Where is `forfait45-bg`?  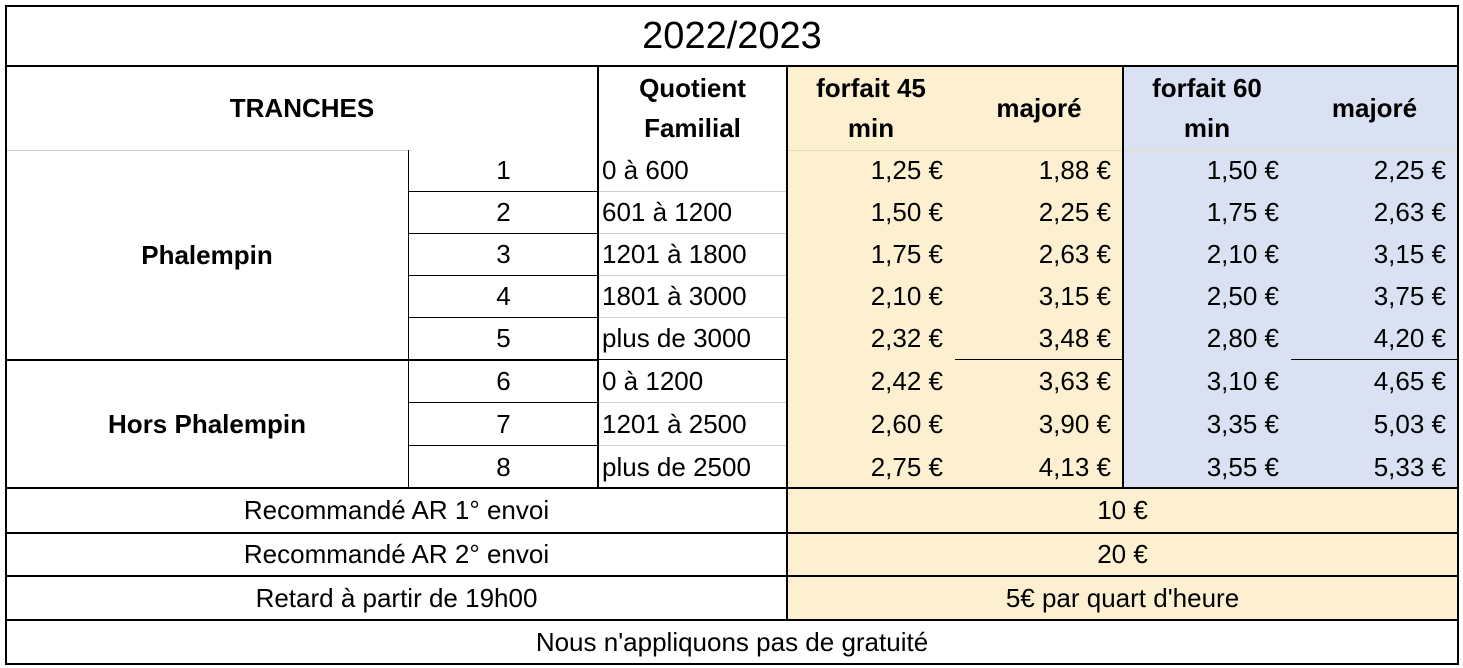 forfait45-bg is located at coordinates (955, 277).